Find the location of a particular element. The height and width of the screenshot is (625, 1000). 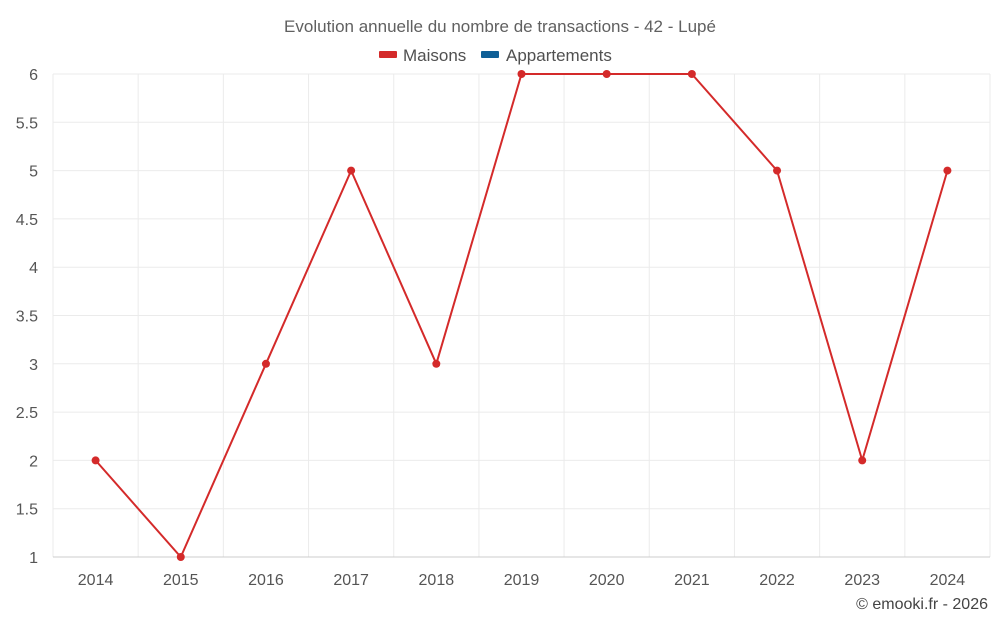

legend-item-appartements: Appartements is located at coordinates (546, 55).